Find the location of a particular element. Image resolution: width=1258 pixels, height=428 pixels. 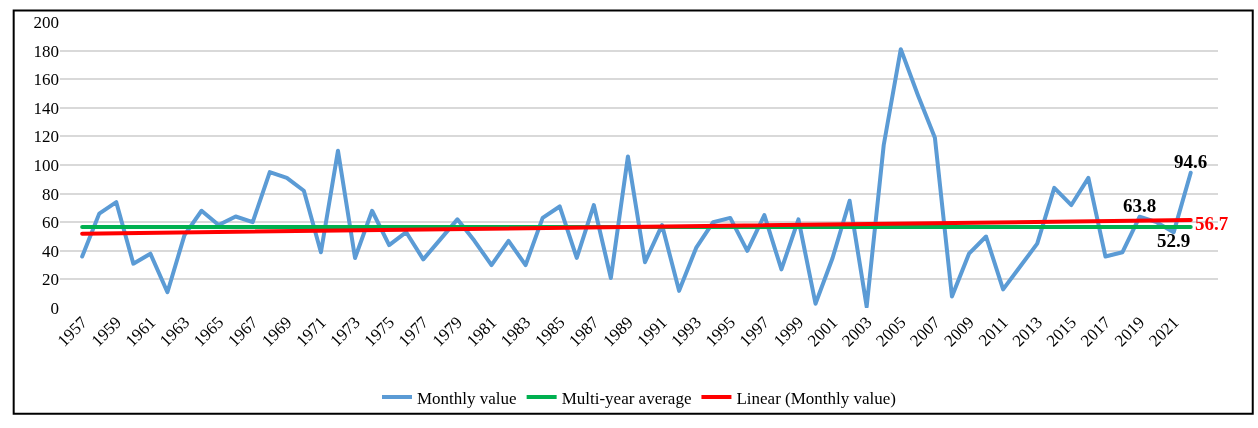

legend-label: Monthly value is located at coordinates (467, 398).